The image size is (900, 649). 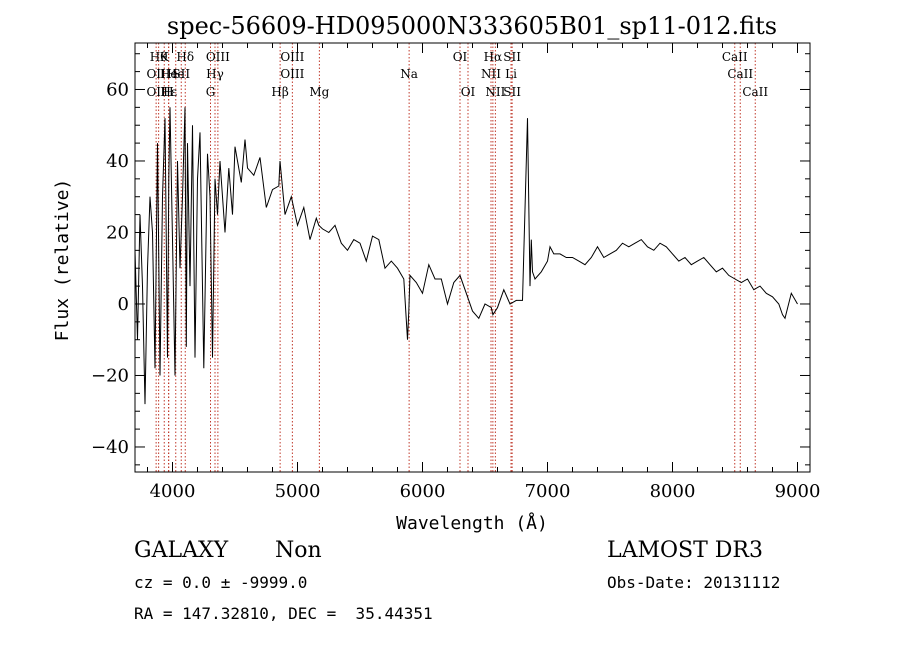 What do you see at coordinates (215, 74) in the screenshot?
I see `line-label: Hγ` at bounding box center [215, 74].